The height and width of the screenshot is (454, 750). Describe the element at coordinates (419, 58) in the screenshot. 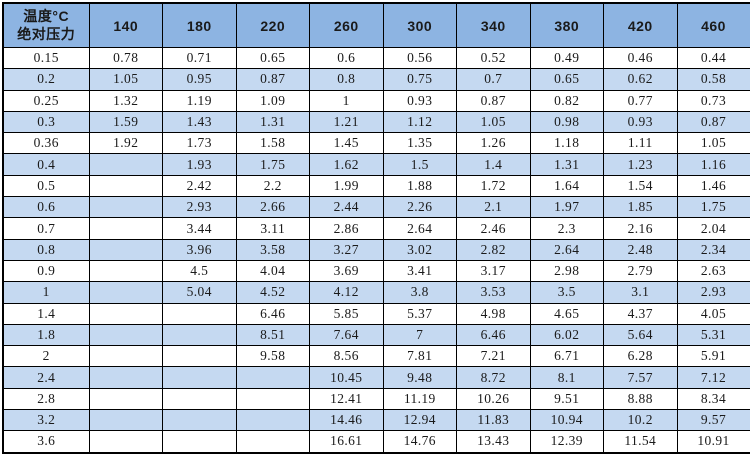

I see `data-cell: 0.56` at that location.